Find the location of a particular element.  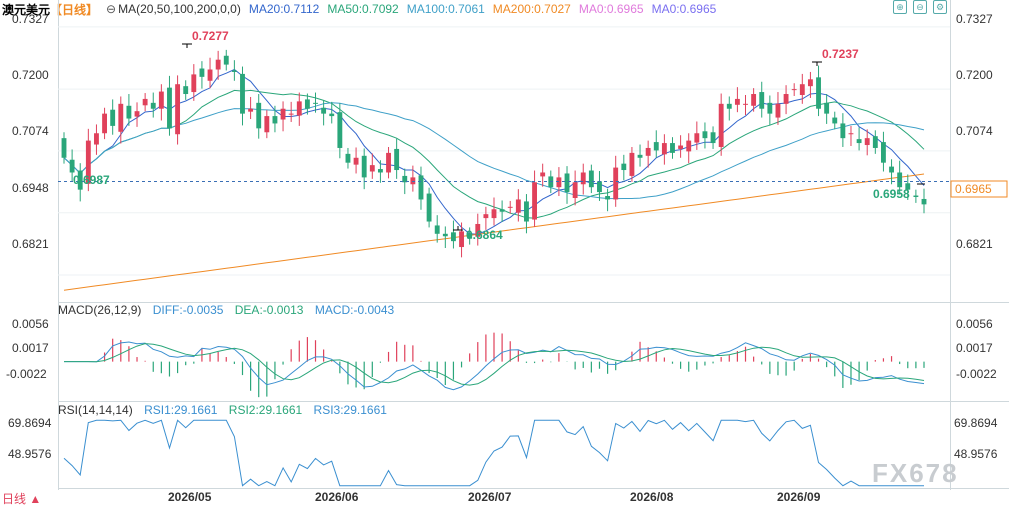

rsi2-value: RSI2:29.1661 is located at coordinates (265, 410).